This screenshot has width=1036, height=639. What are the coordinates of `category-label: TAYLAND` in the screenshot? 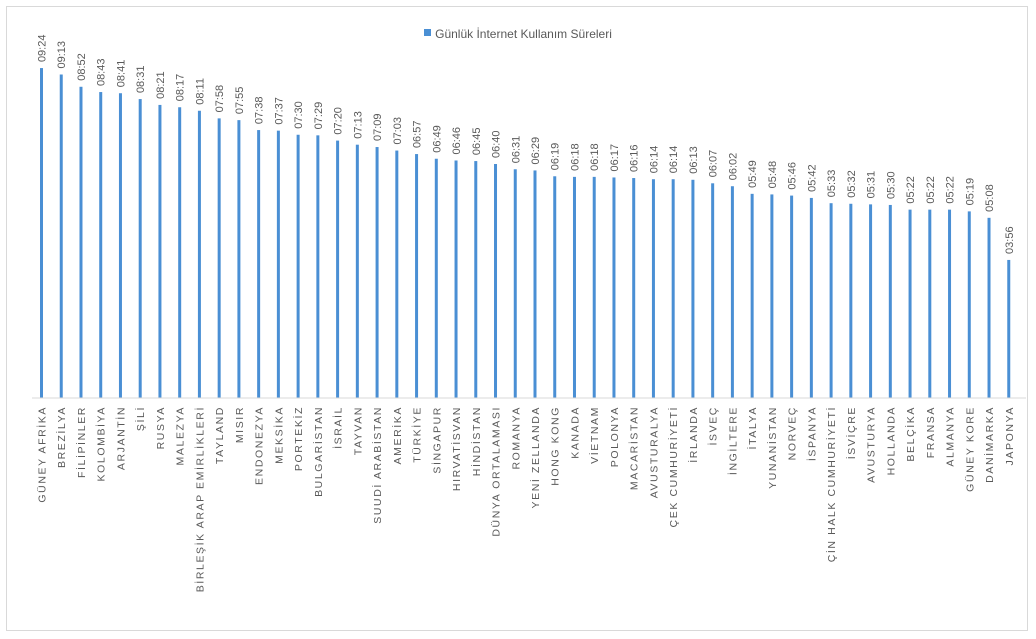 It's located at (220, 435).